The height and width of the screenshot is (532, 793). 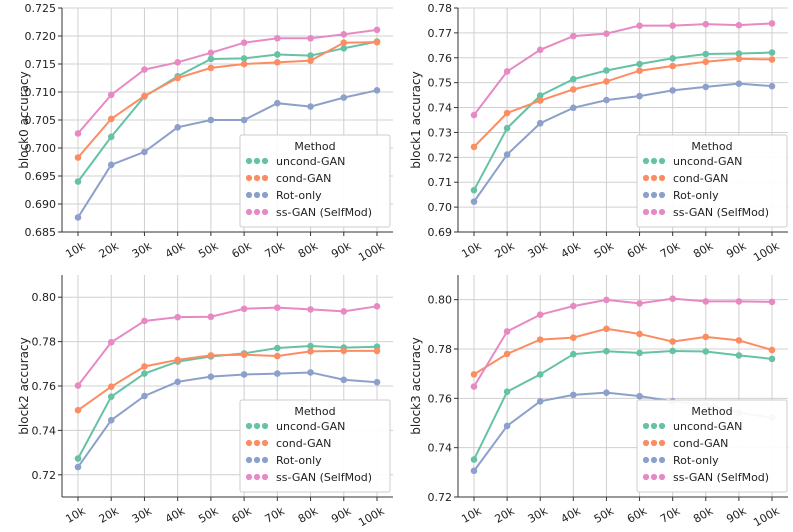 I want to click on ytick-label: 0.74, so click(x=440, y=448).